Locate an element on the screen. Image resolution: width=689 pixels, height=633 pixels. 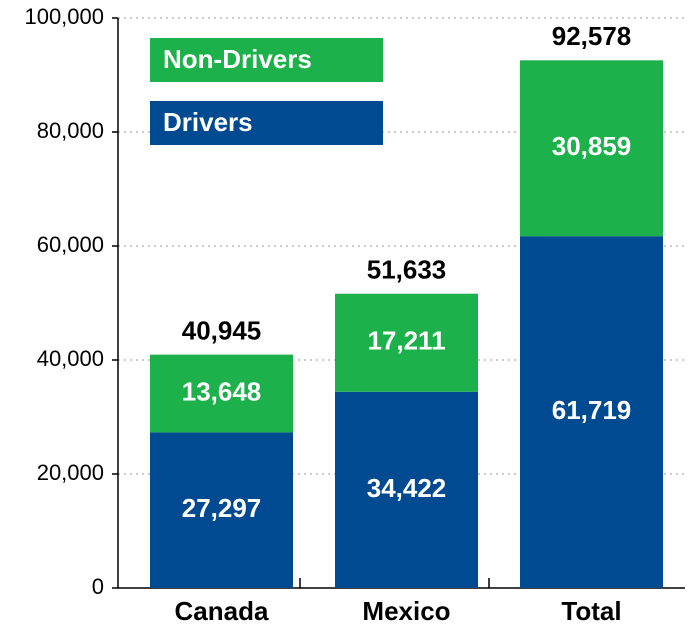
y-tick-label: 0 is located at coordinates (98, 586).